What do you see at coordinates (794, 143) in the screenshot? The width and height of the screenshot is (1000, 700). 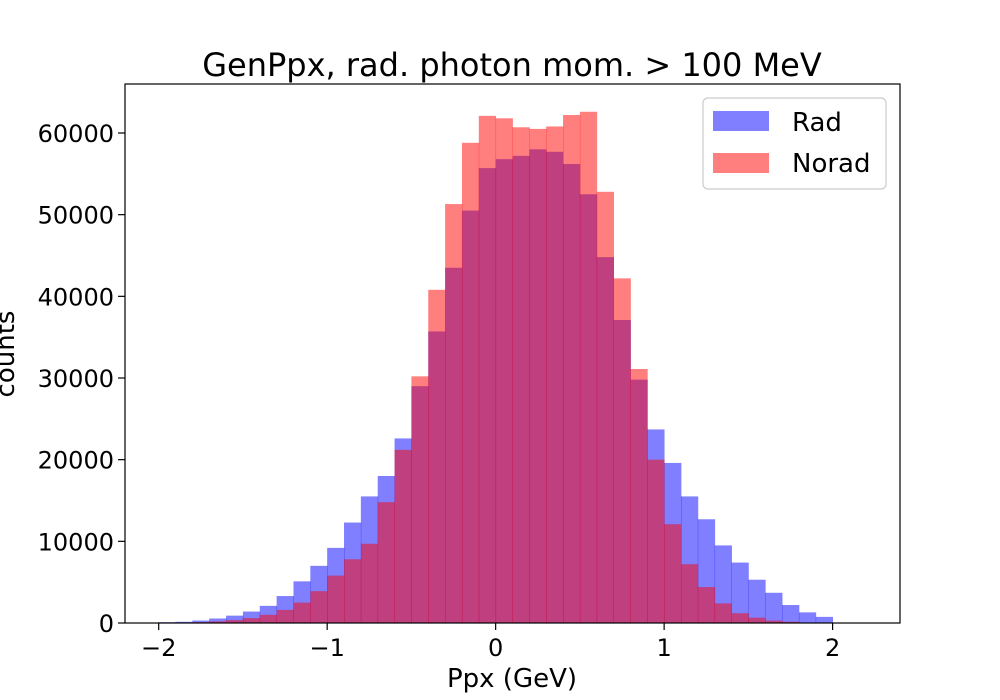 I see `legend: Rad Norad` at bounding box center [794, 143].